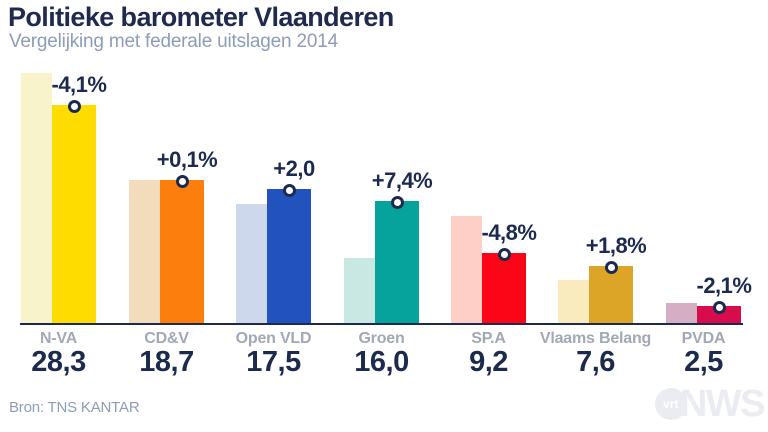 This screenshot has width=768, height=432. What do you see at coordinates (289, 190) in the screenshot?
I see `diff-marker-icon-open-vld` at bounding box center [289, 190].